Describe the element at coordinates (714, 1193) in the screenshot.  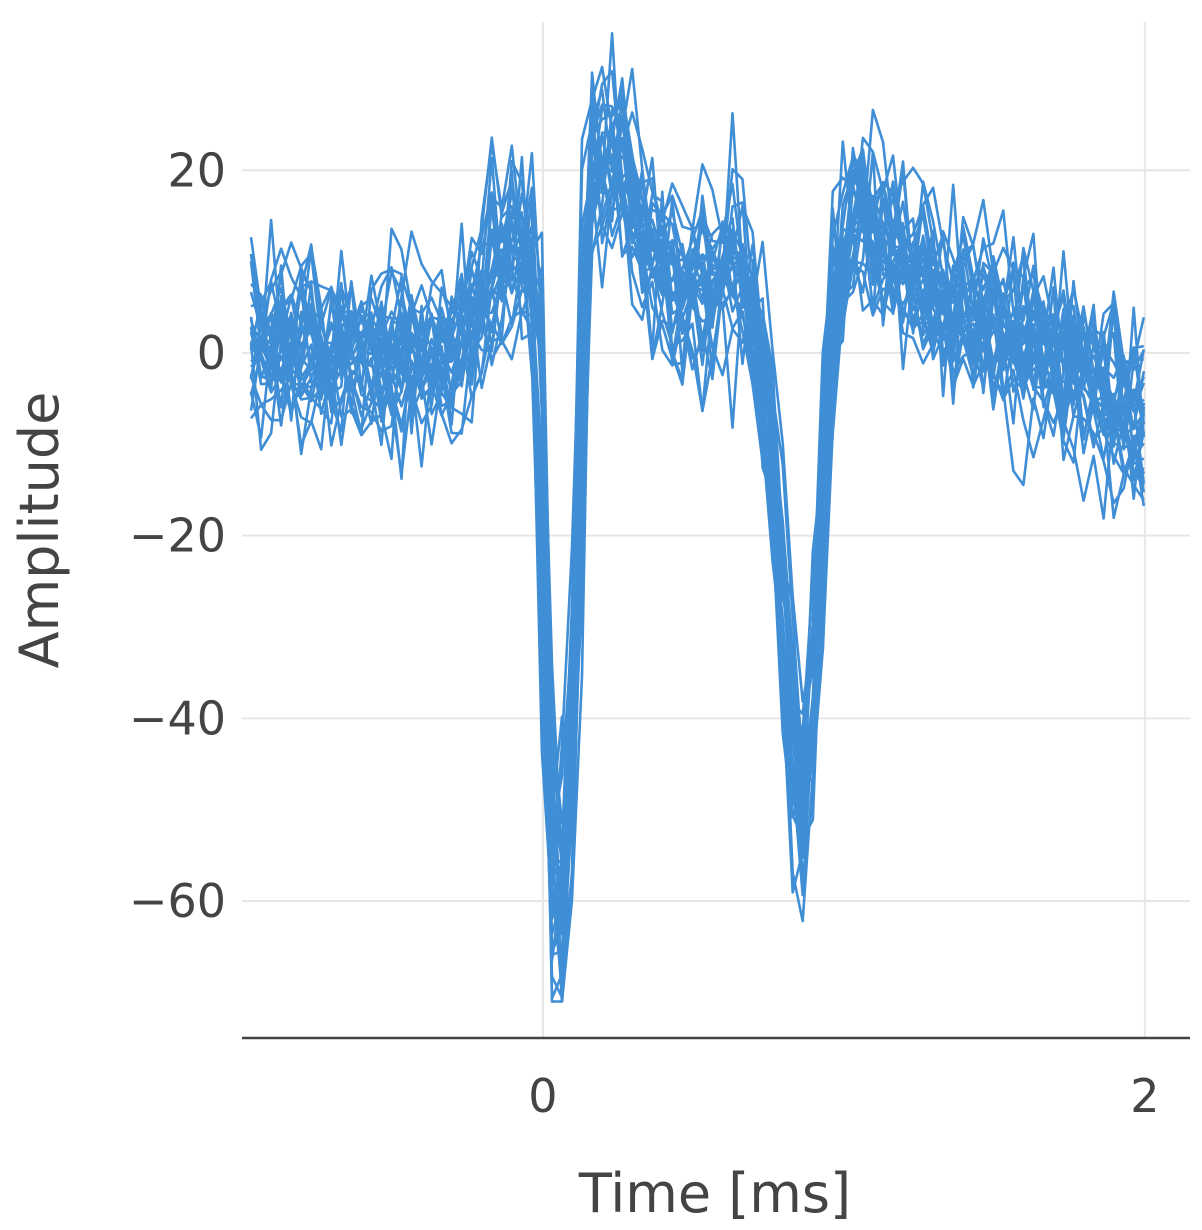
I see `x-axis-title: Time [ms]` at that location.